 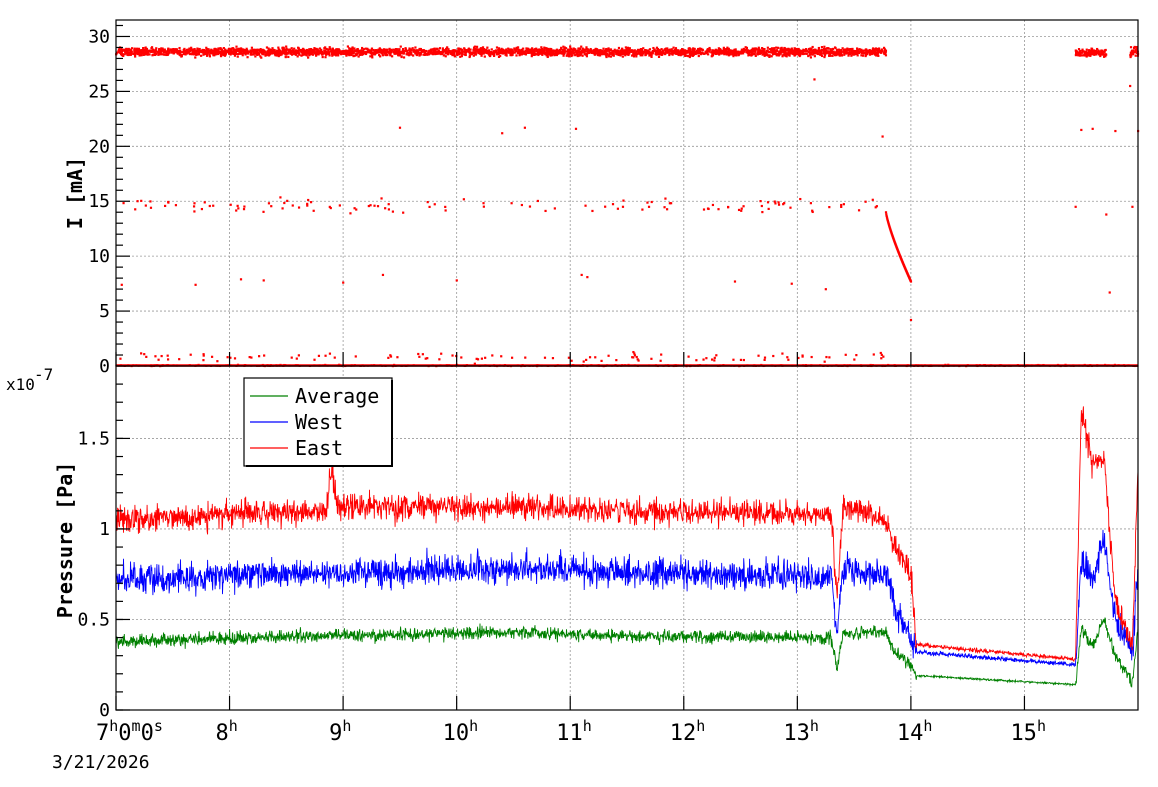 I want to click on xtick-superscript: h, so click(x=587, y=726).